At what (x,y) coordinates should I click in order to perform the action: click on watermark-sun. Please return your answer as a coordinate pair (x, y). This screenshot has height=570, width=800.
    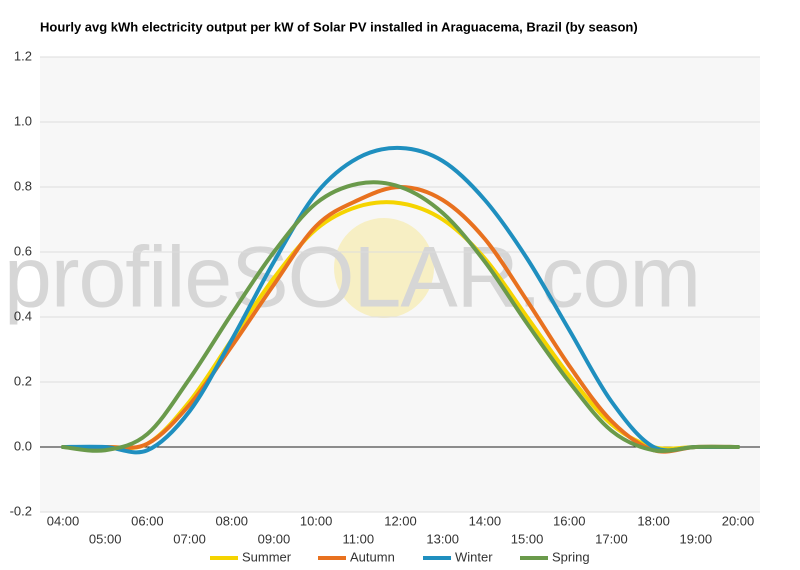
    Looking at the image, I should click on (384, 268).